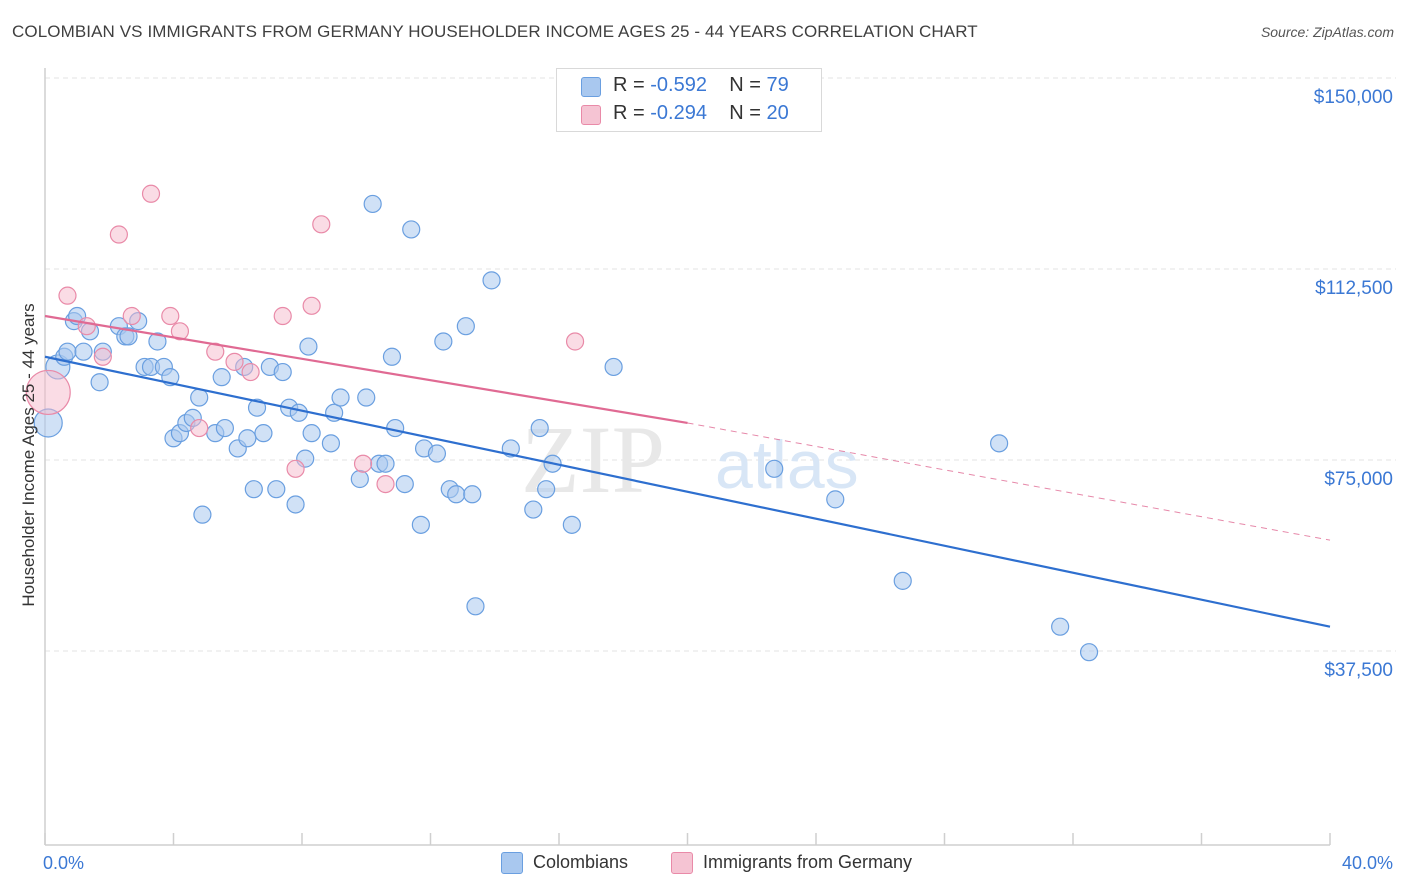 The height and width of the screenshot is (892, 1406). Describe the element at coordinates (63, 863) in the screenshot. I see `x-tick-label: 0.0%` at that location.